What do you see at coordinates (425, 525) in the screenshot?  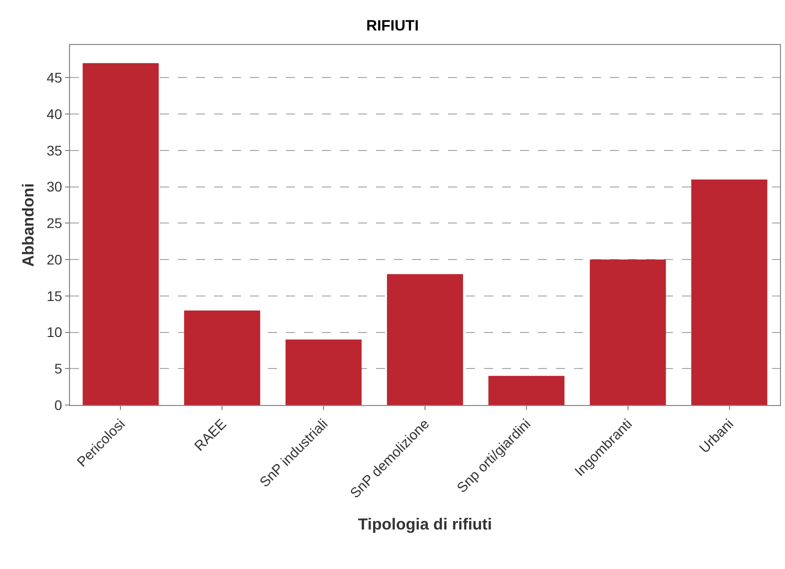 I see `x-axis-title: Tipologia di rifiuti` at bounding box center [425, 525].